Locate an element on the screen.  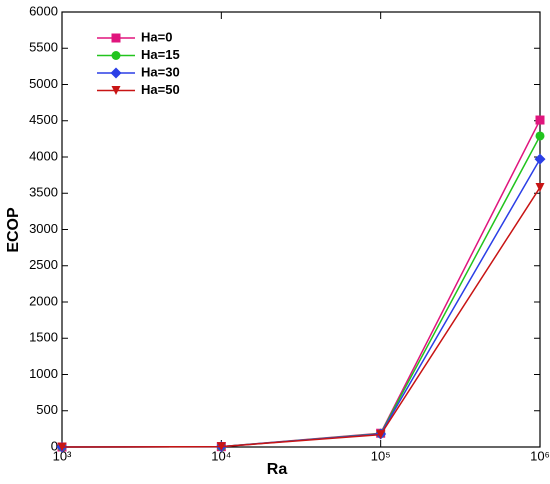
y-tick-label: 5500 is located at coordinates (43, 47).